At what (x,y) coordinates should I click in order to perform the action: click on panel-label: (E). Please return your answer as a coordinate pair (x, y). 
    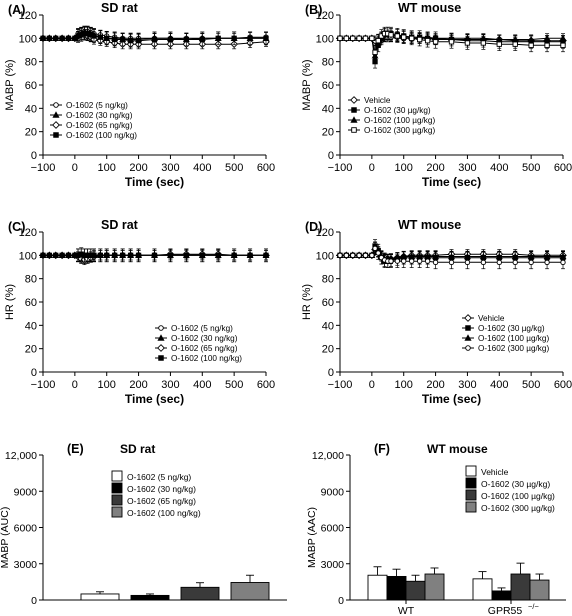
    Looking at the image, I should click on (75, 449).